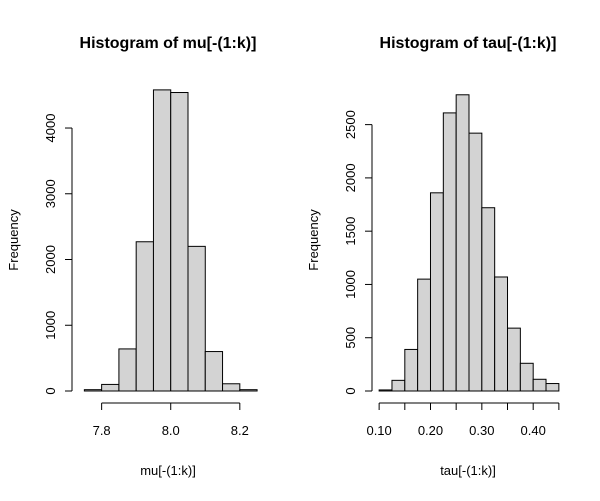  What do you see at coordinates (350, 231) in the screenshot?
I see `y-tick-label: 1500` at bounding box center [350, 231].